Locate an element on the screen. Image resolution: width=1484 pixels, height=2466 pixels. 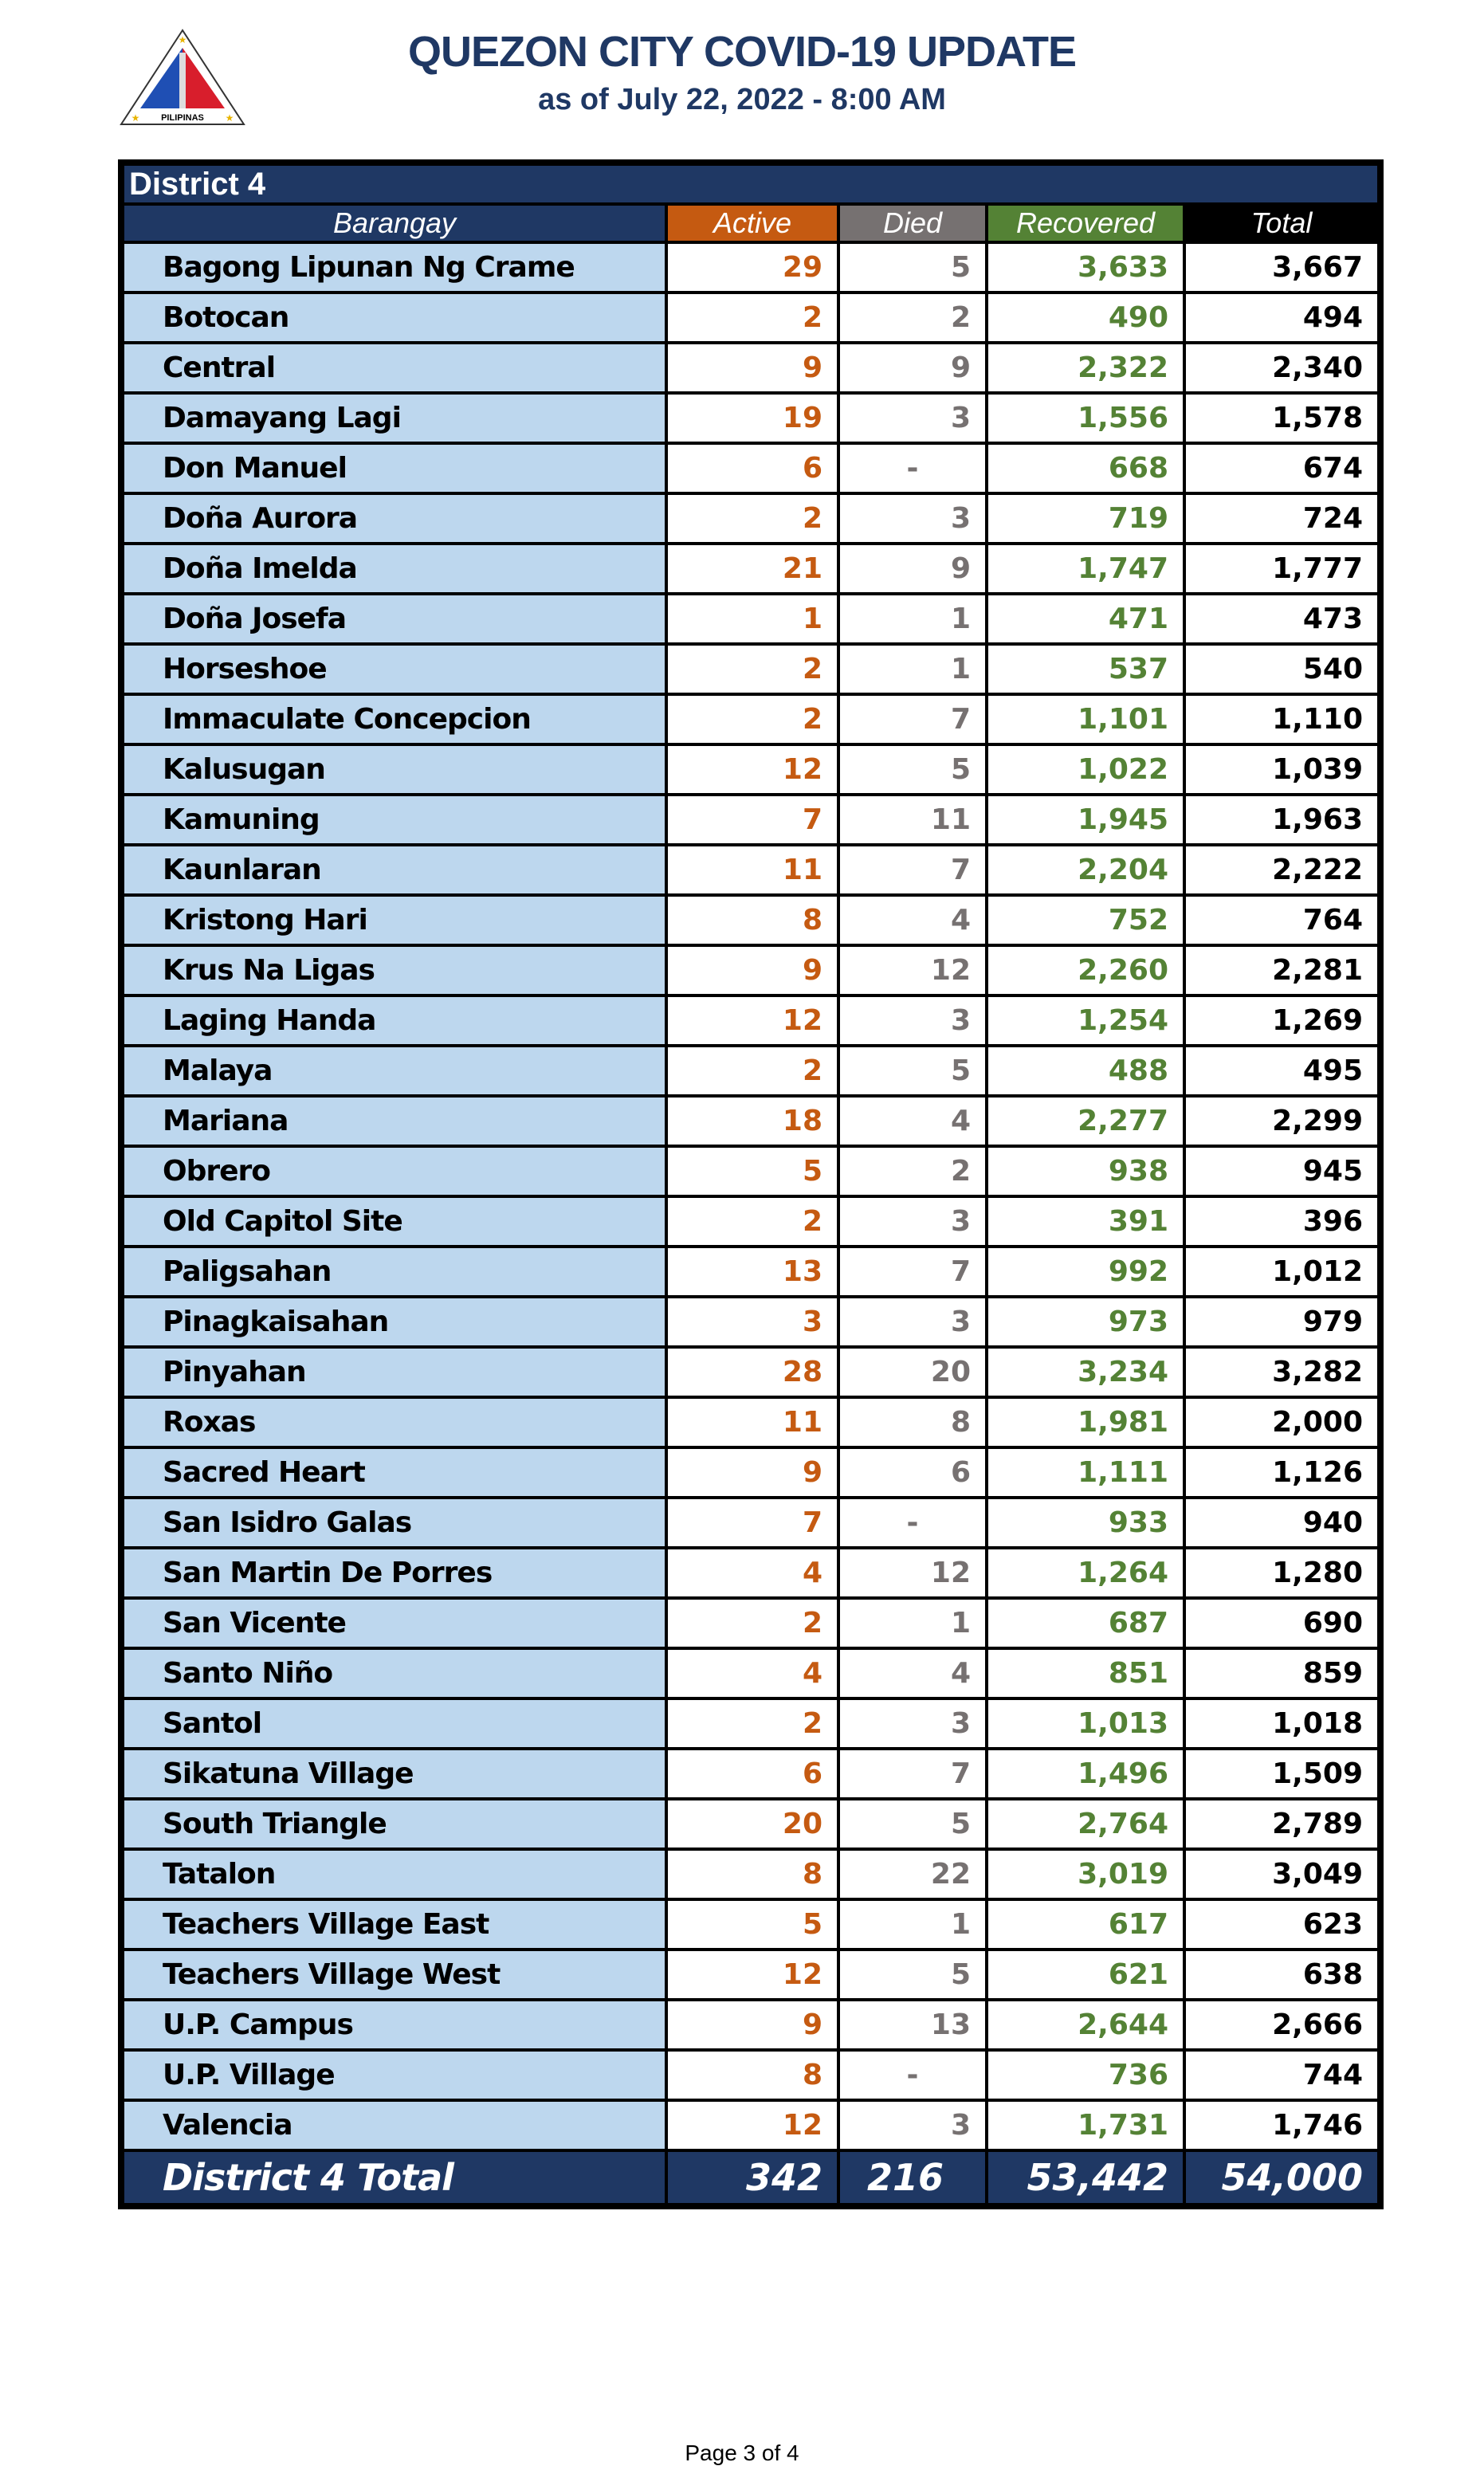
table-row: Valencia 12 3 1,731 1,746 is located at coordinates (750, 2125).